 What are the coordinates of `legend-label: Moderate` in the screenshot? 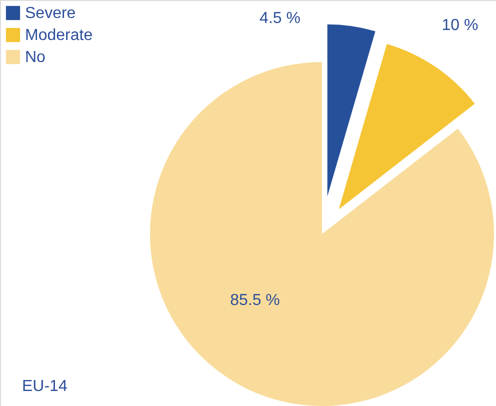 It's located at (59, 35).